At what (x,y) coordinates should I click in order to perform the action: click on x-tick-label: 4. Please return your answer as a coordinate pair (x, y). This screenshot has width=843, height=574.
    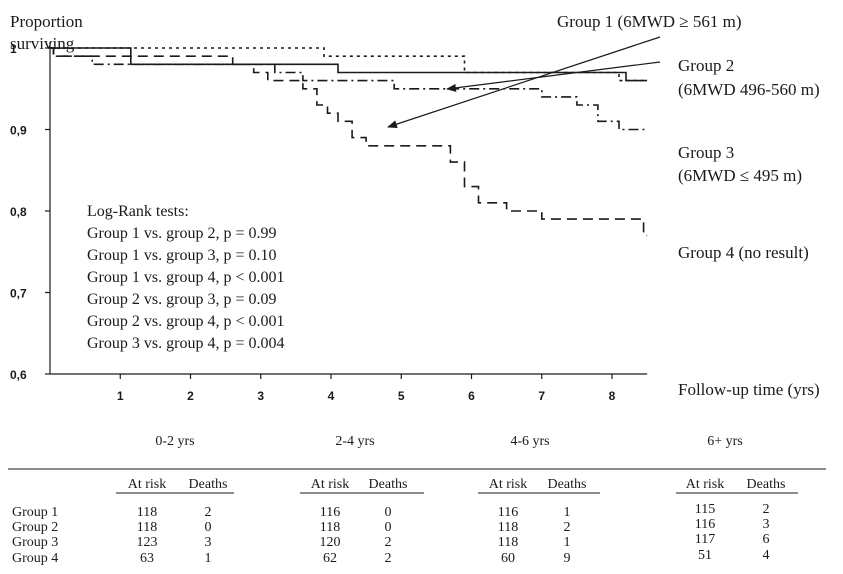
    Looking at the image, I should click on (331, 396).